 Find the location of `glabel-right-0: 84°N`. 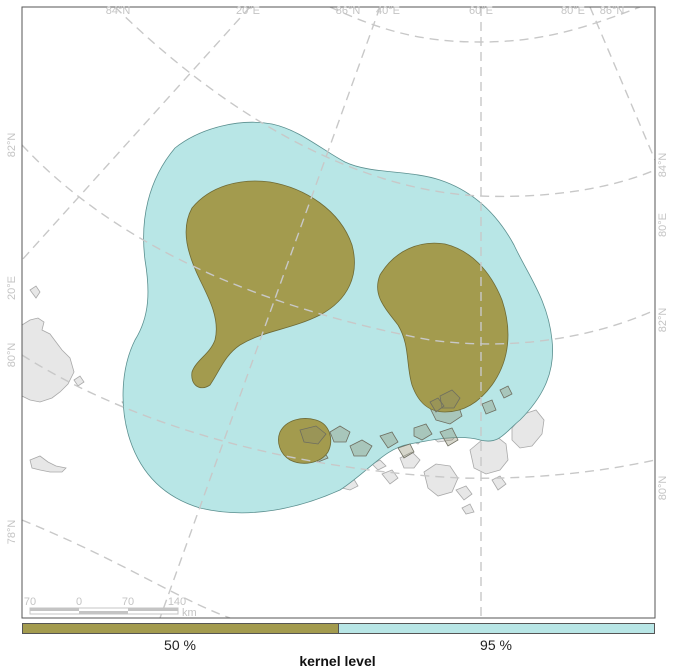

glabel-right-0: 84°N is located at coordinates (663, 165).